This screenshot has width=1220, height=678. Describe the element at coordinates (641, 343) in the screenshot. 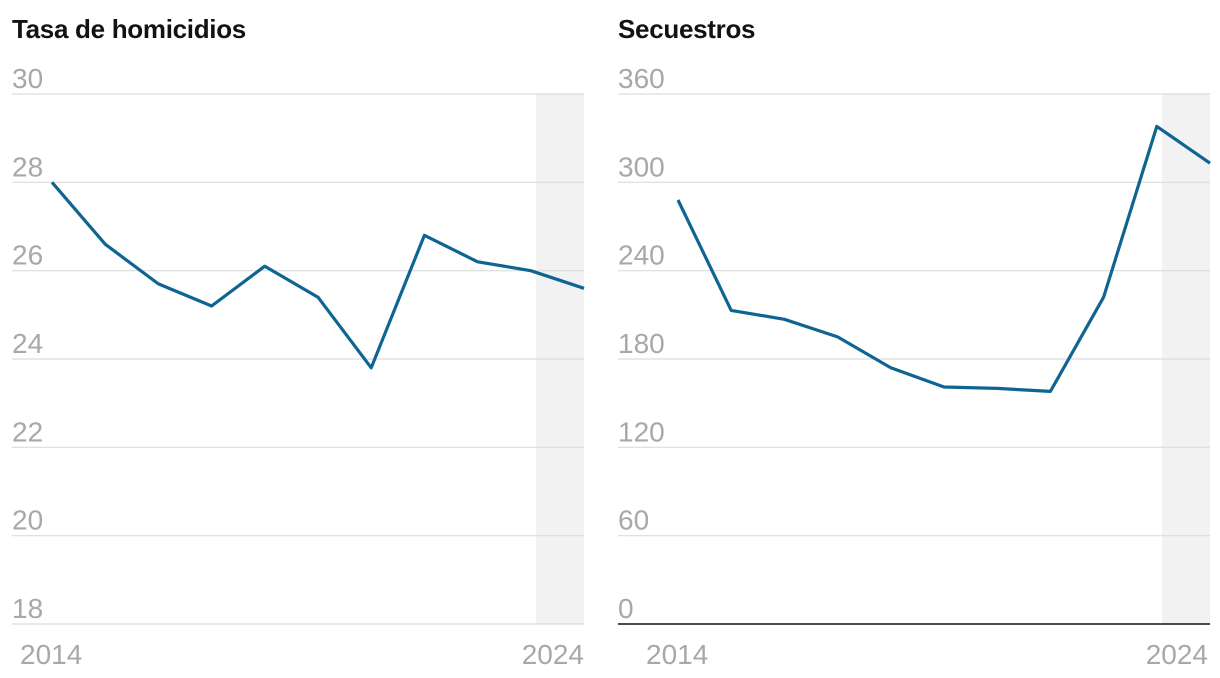

I see `y-tick-label: 180` at that location.